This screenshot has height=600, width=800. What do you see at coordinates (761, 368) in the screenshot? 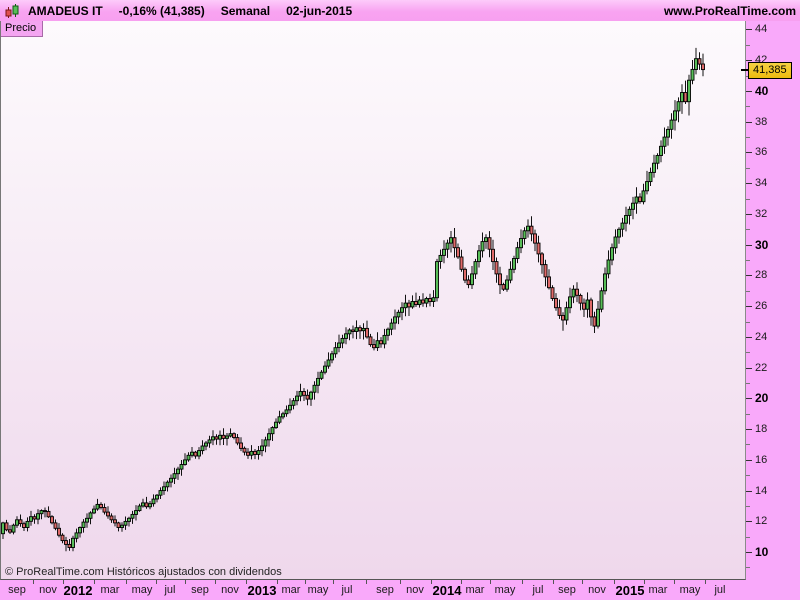
I see `y-axis-label: 22` at bounding box center [761, 368].